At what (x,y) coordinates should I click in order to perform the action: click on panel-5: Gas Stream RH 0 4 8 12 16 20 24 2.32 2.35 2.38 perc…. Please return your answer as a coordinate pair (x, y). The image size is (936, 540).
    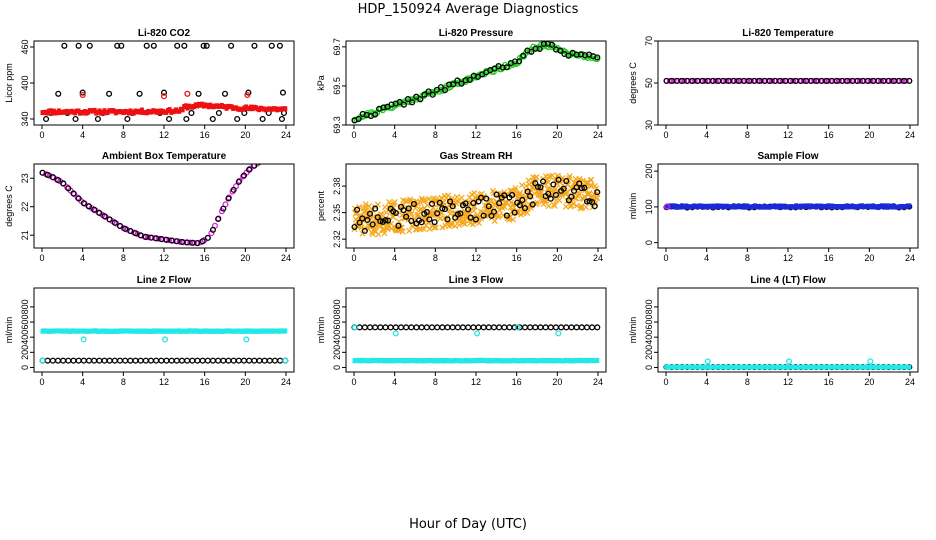
    Looking at the image, I should click on (461, 207).